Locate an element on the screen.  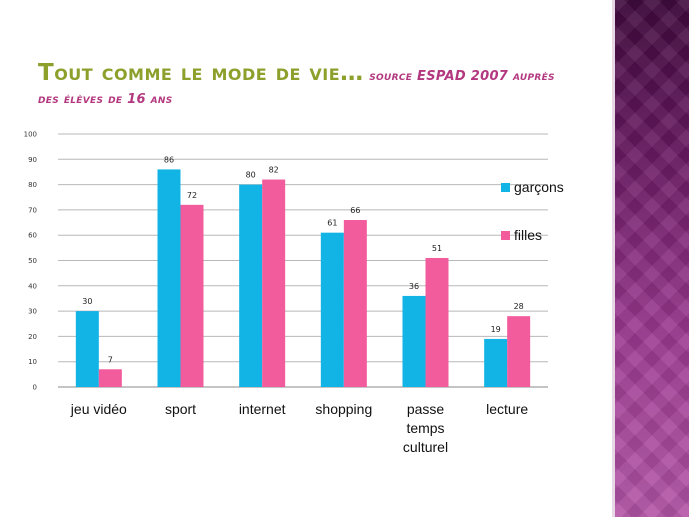
data-label: 82 is located at coordinates (274, 170).